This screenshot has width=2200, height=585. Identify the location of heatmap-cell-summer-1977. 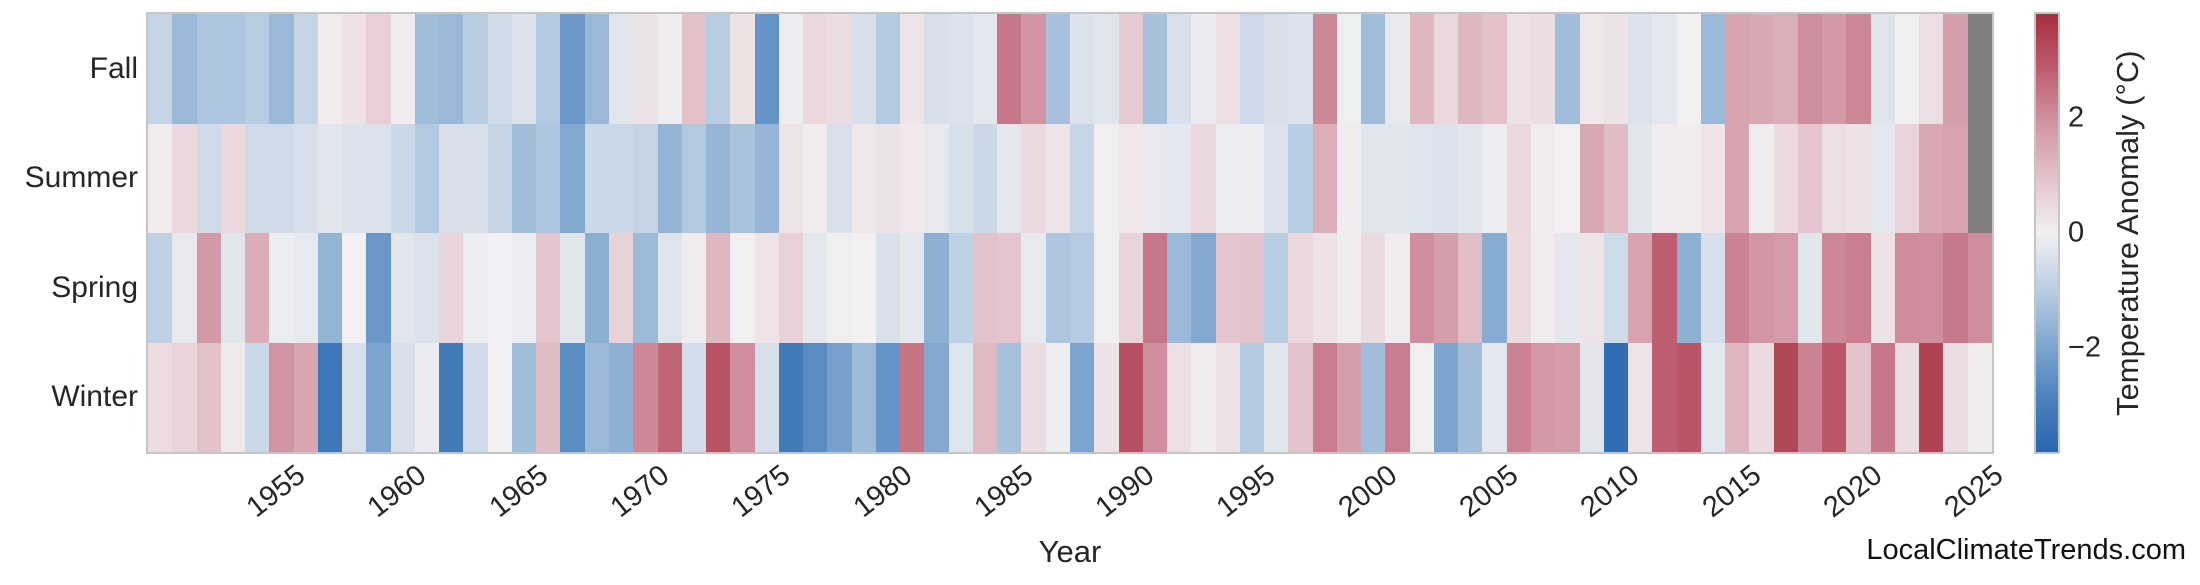
(815, 178).